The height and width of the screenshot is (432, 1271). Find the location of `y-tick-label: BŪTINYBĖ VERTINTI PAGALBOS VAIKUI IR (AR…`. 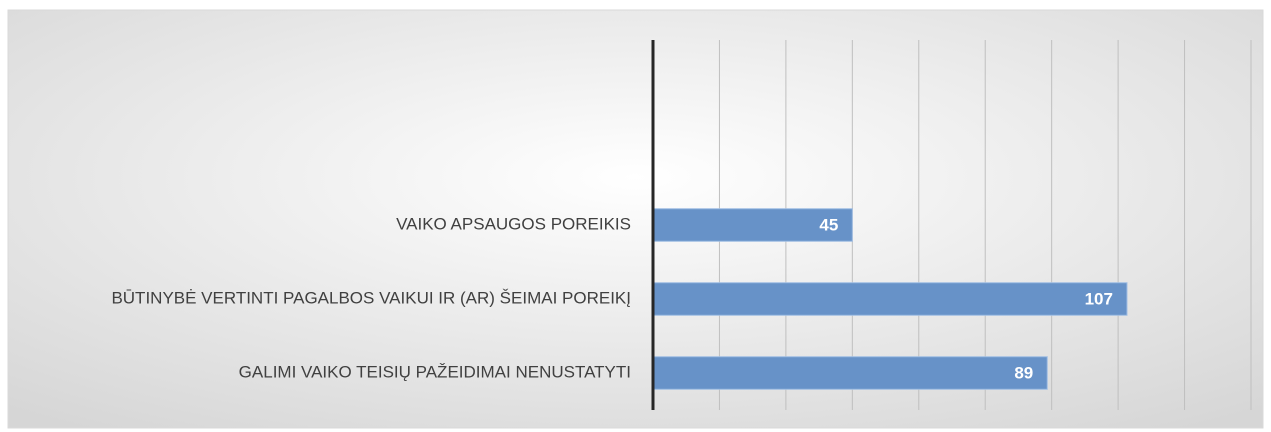

y-tick-label: BŪTINYBĖ VERTINTI PAGALBOS VAIKUI IR (AR… is located at coordinates (371, 297).